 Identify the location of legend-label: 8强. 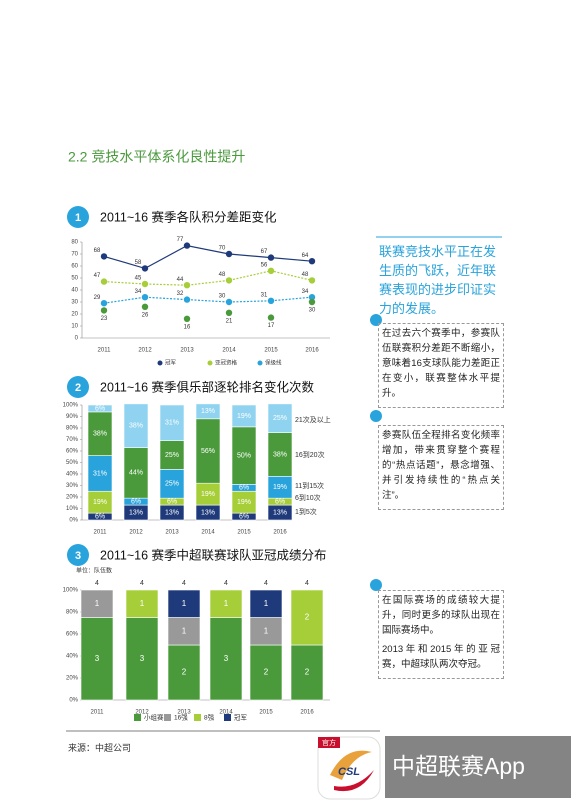
(209, 718).